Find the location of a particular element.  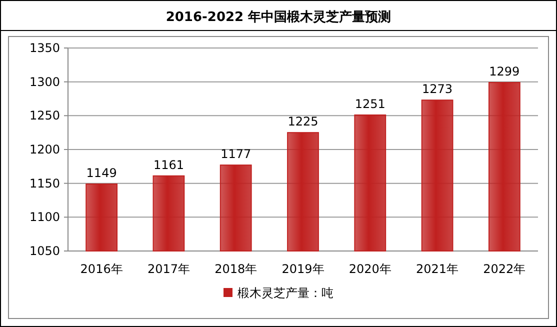

data-label: 1273 is located at coordinates (437, 89).